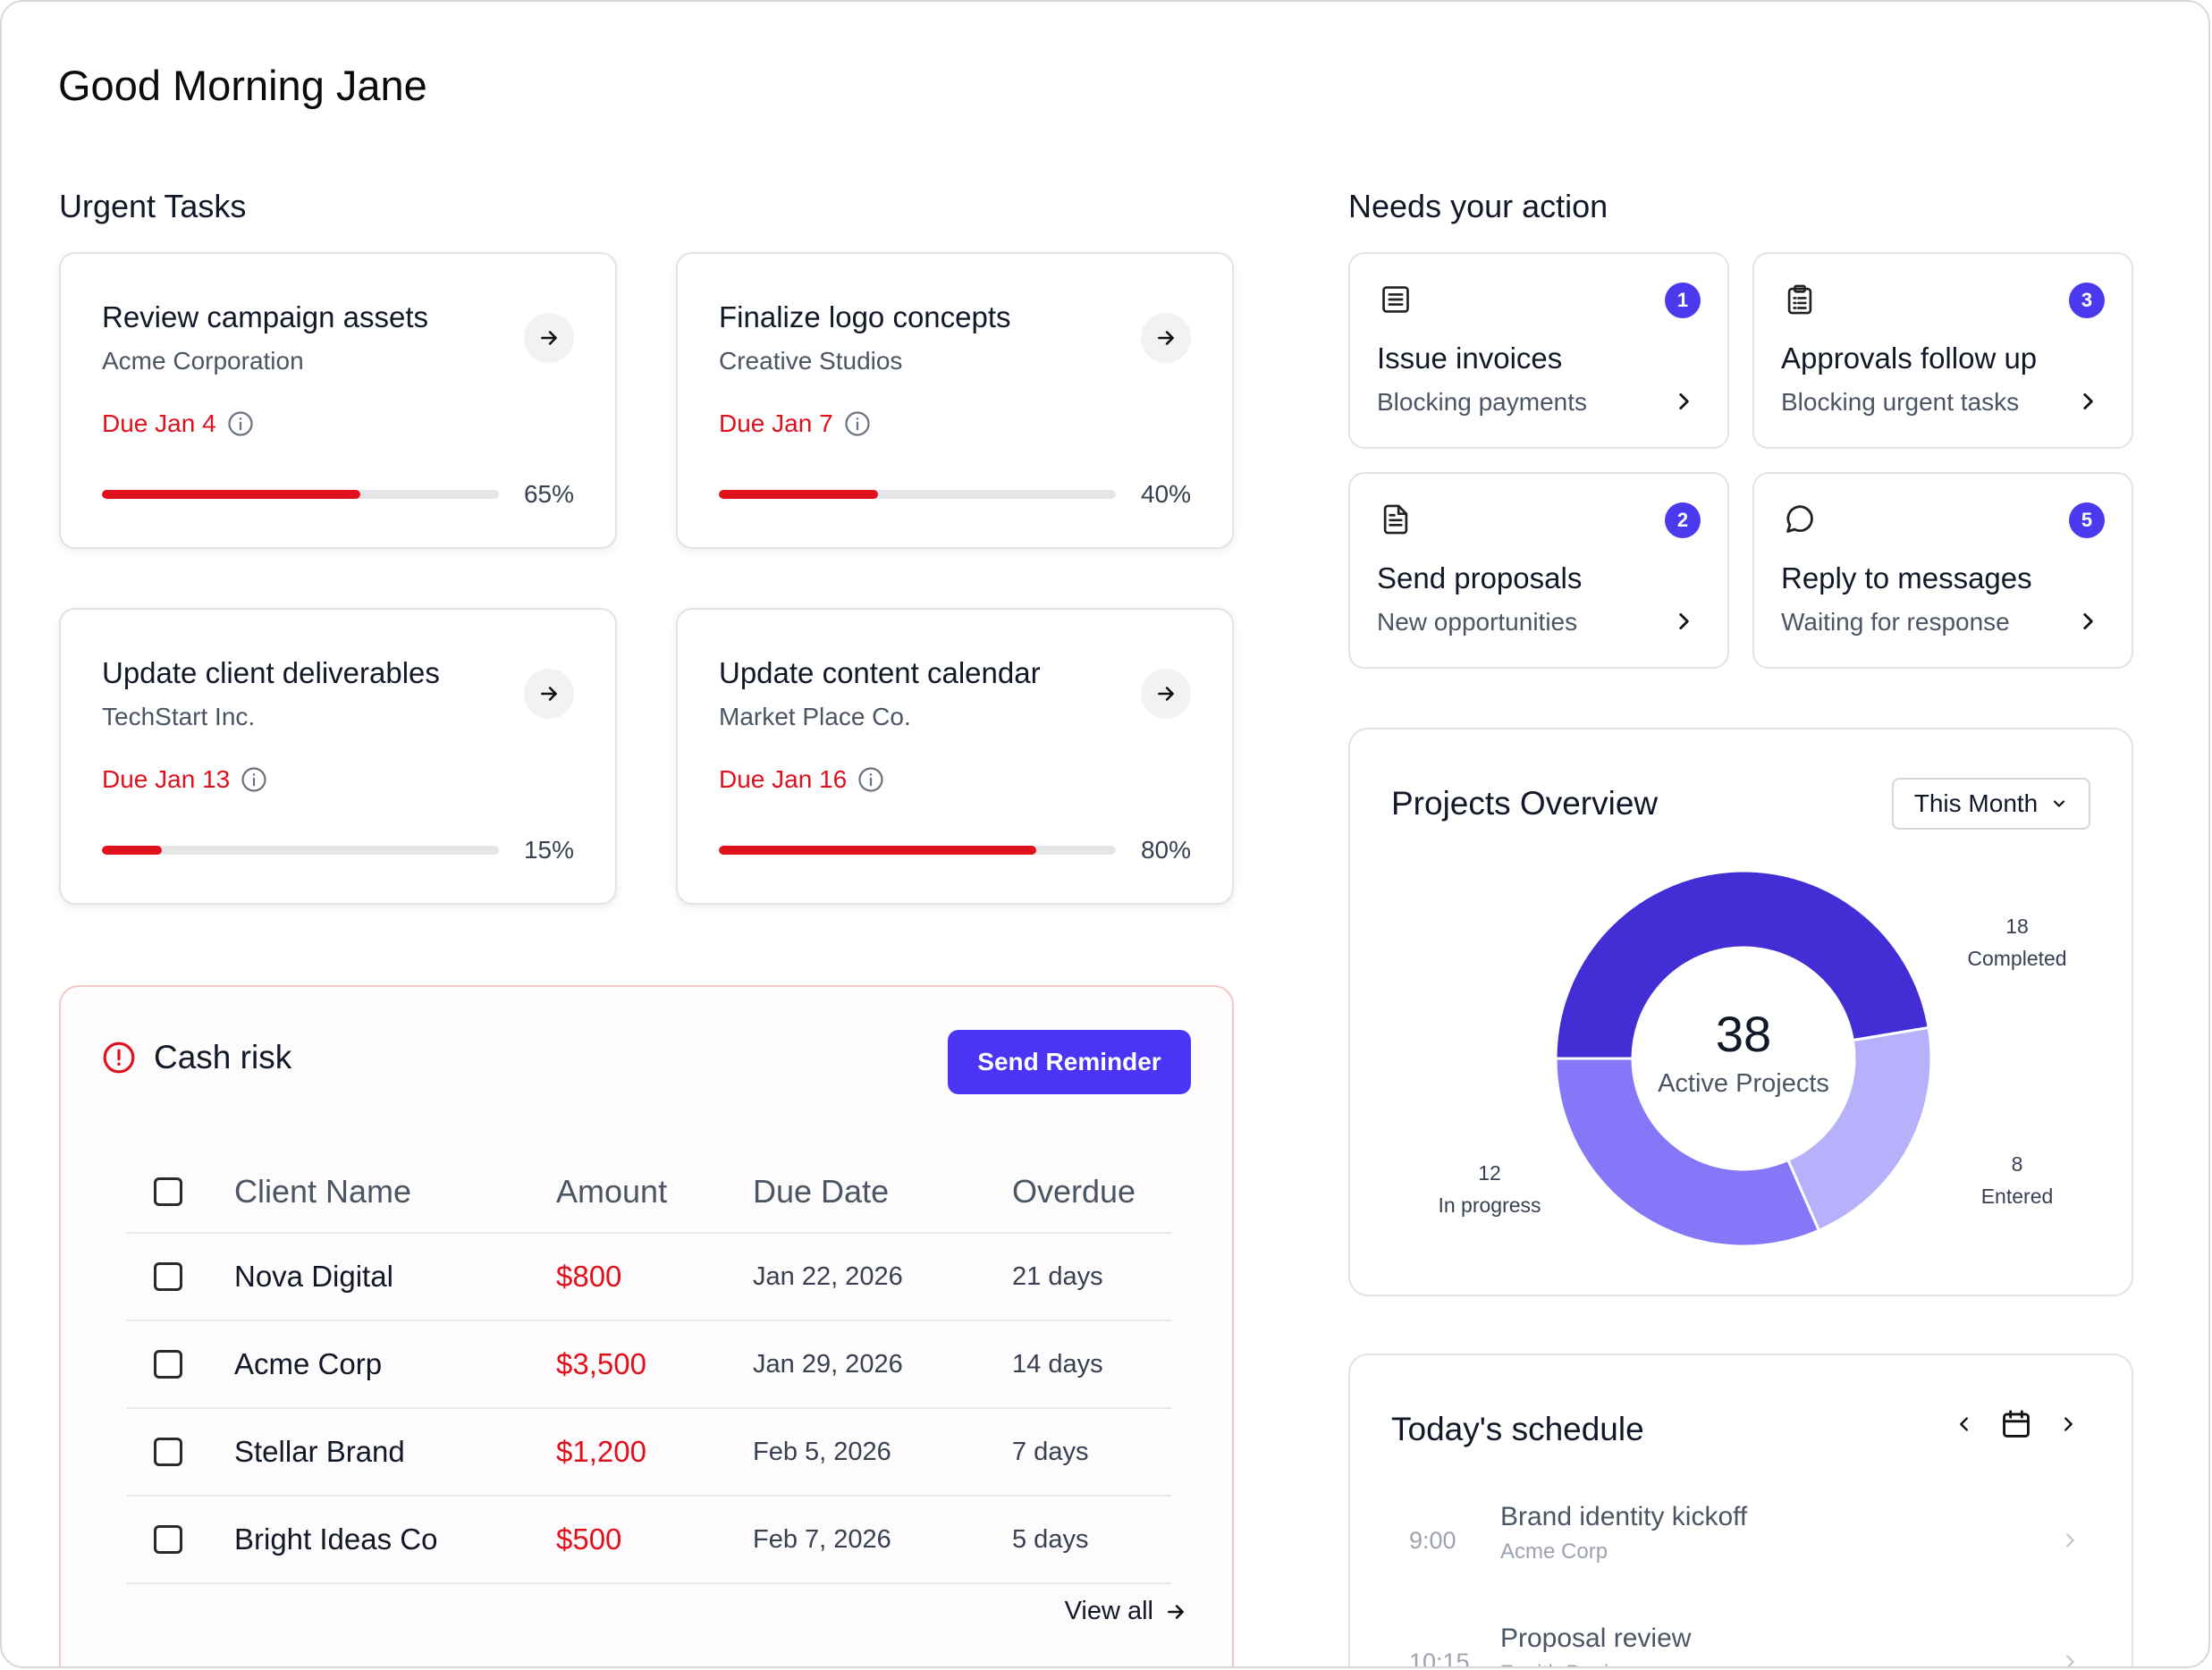 The image size is (2212, 1670). Describe the element at coordinates (815, 716) in the screenshot. I see `task-client: Market Place Co.` at that location.